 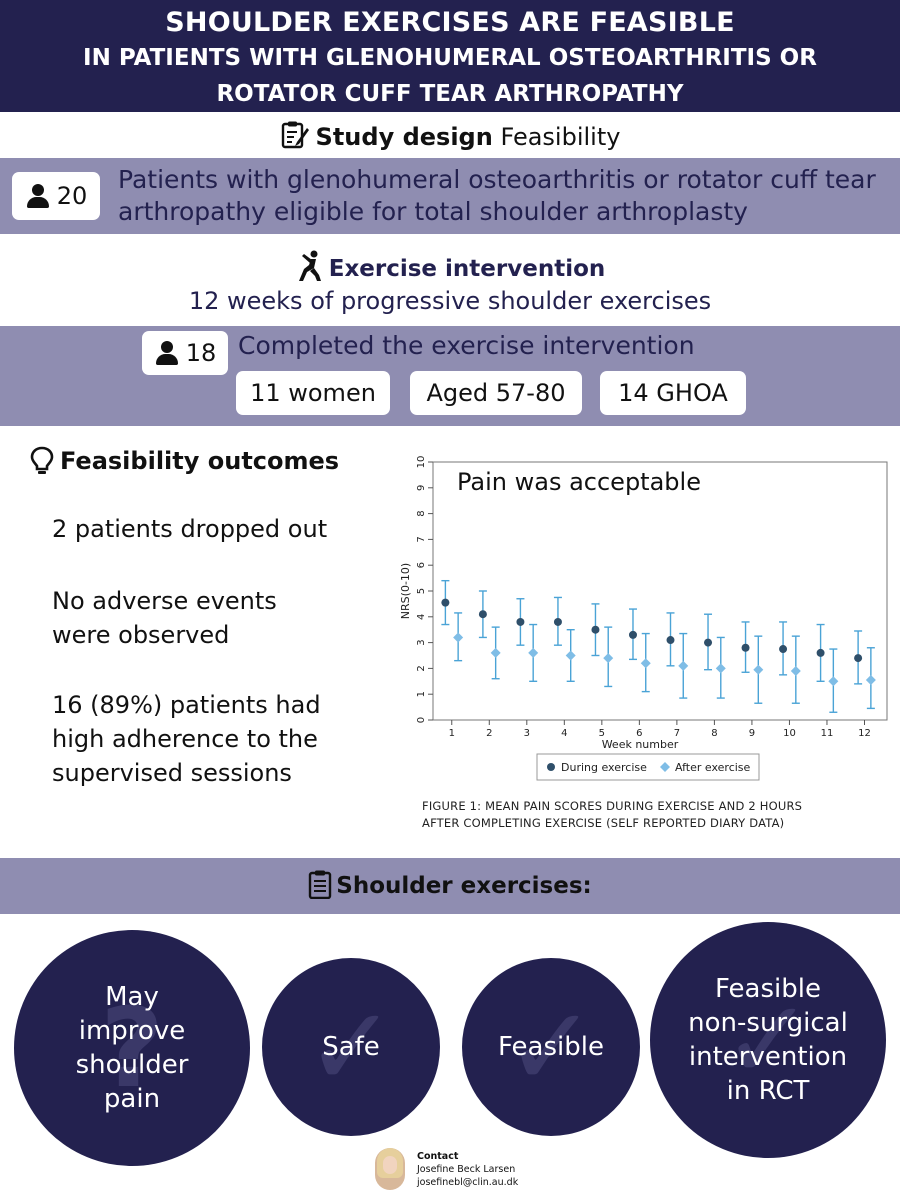 I want to click on study-design: Study design Feasibility, so click(x=450, y=137).